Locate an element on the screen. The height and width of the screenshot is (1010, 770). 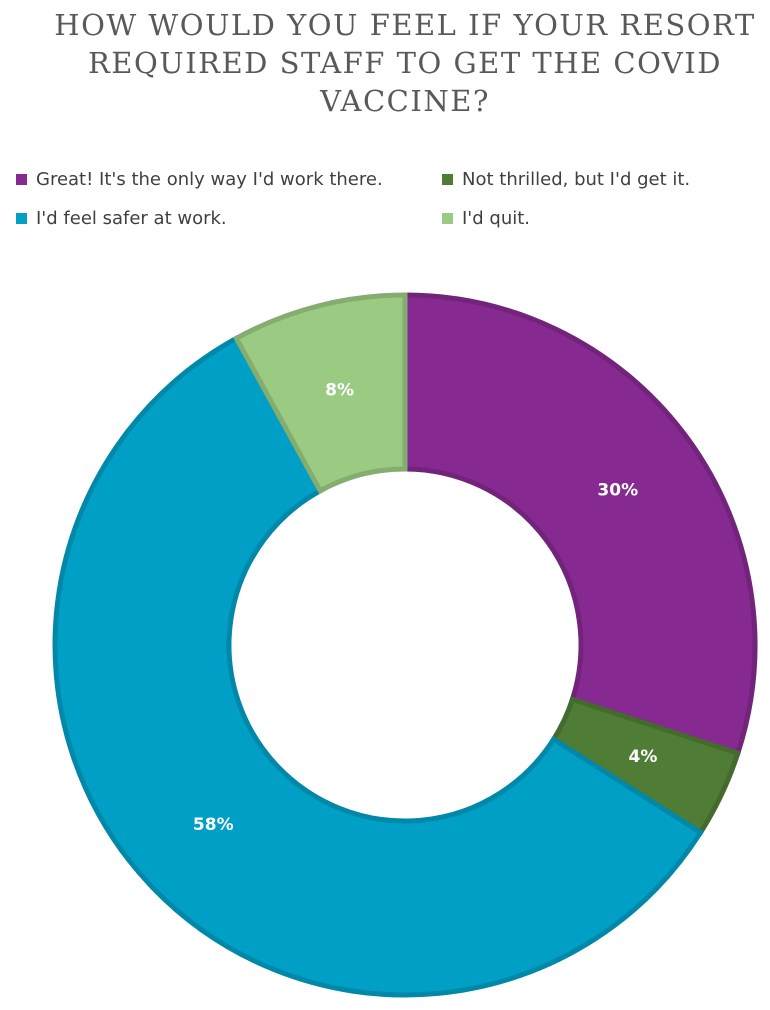
legend-swatch-great is located at coordinates (21, 179).